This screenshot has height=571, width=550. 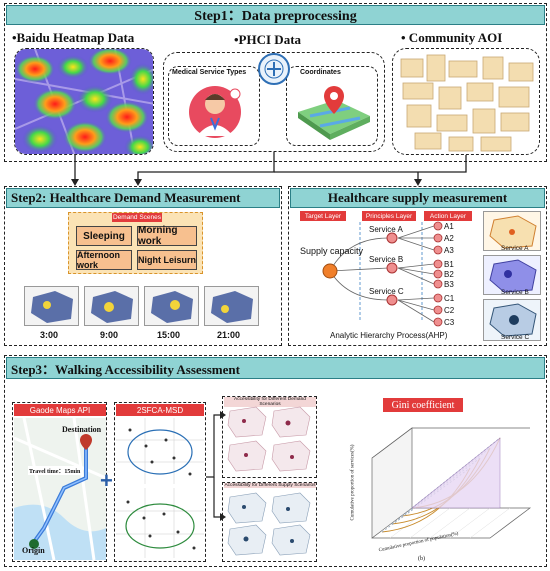 What do you see at coordinates (515, 337) in the screenshot?
I see `service-c-map-label: Service C` at bounding box center [515, 337].